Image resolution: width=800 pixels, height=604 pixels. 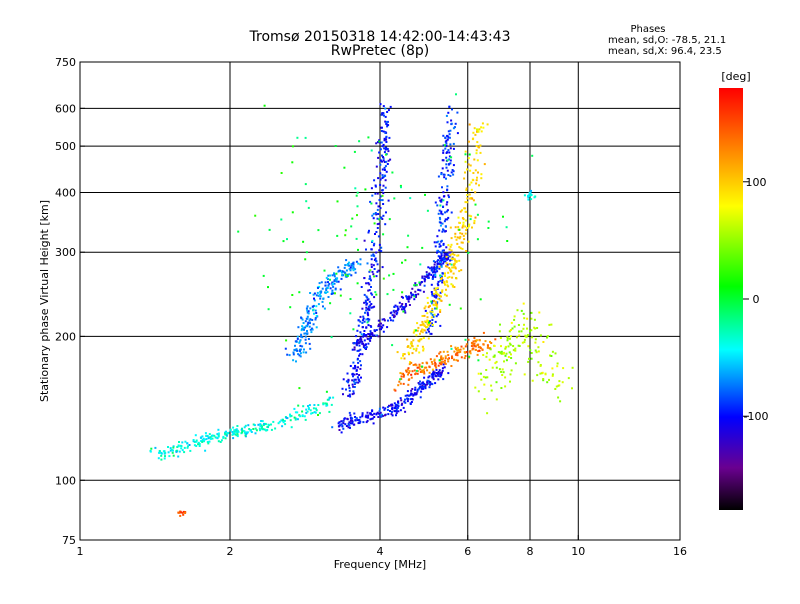 I want to click on x-tick-label: 4, so click(x=380, y=551).